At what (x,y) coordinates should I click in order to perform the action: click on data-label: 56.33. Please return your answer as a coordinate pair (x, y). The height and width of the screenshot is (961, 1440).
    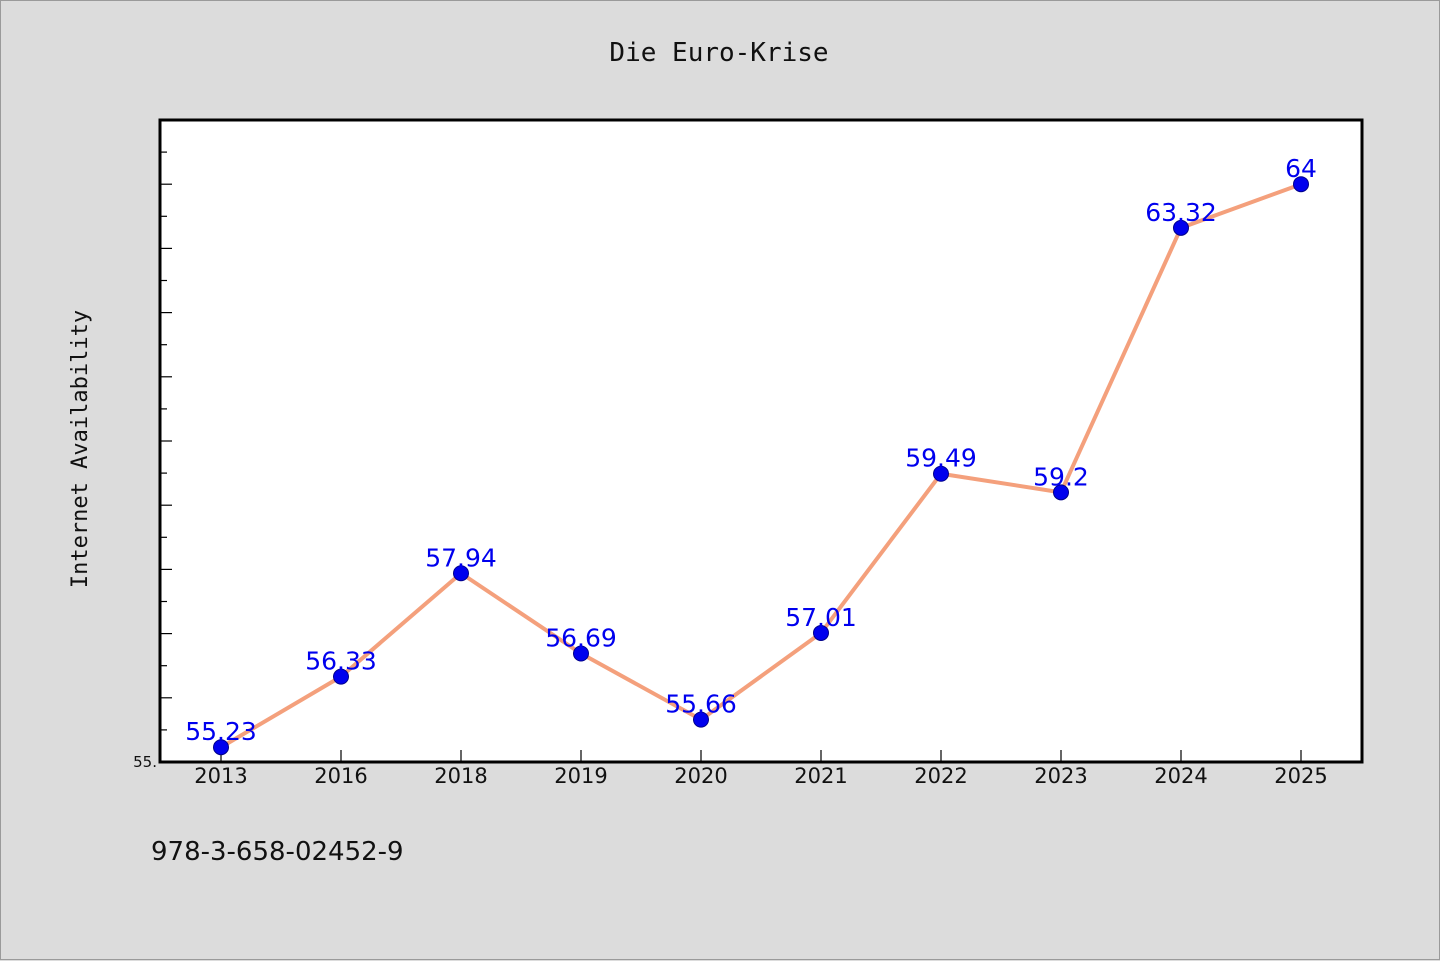
    Looking at the image, I should click on (341, 661).